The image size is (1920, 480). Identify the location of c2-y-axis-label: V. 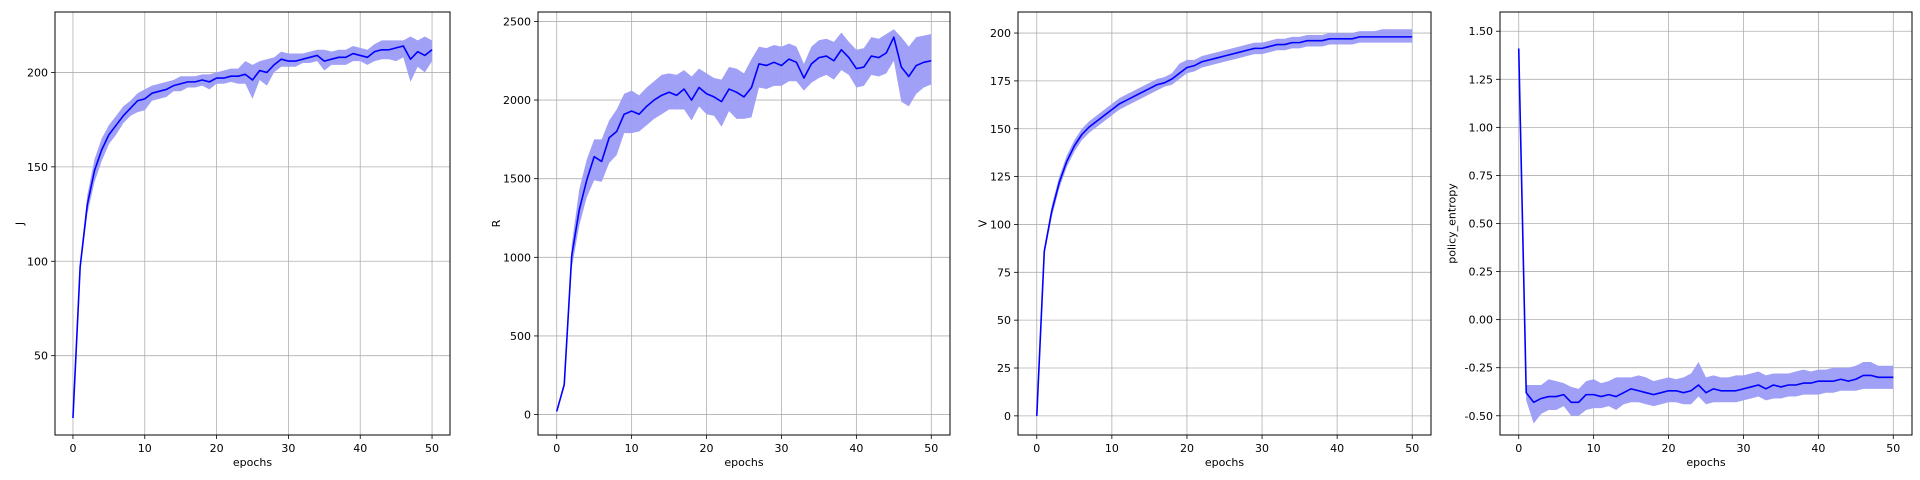
(983, 223).